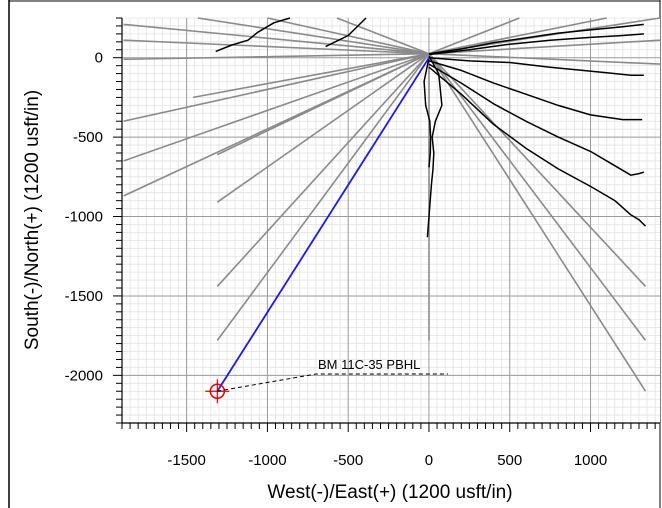  I want to click on x-tick-label: -1500, so click(186, 460).